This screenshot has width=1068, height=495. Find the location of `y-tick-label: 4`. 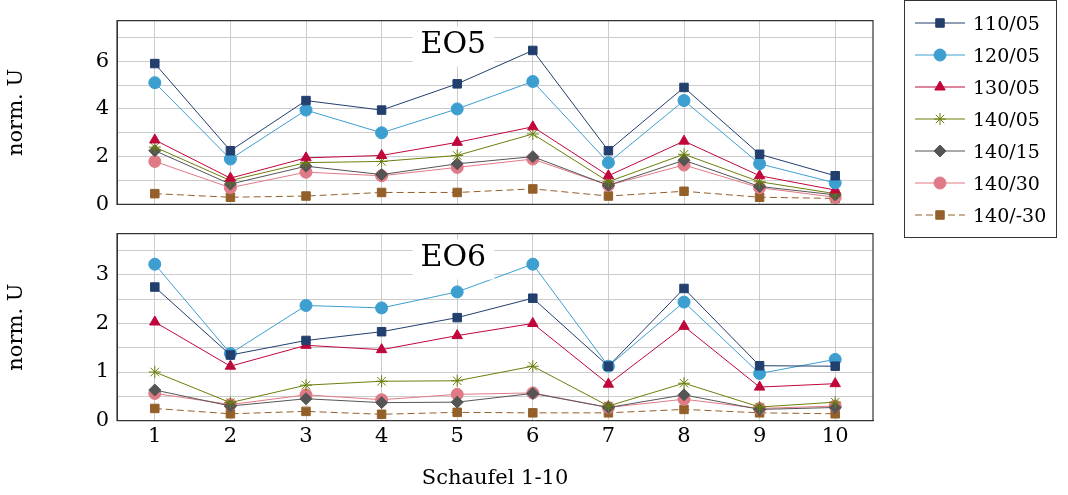

y-tick-label: 4 is located at coordinates (102, 107).